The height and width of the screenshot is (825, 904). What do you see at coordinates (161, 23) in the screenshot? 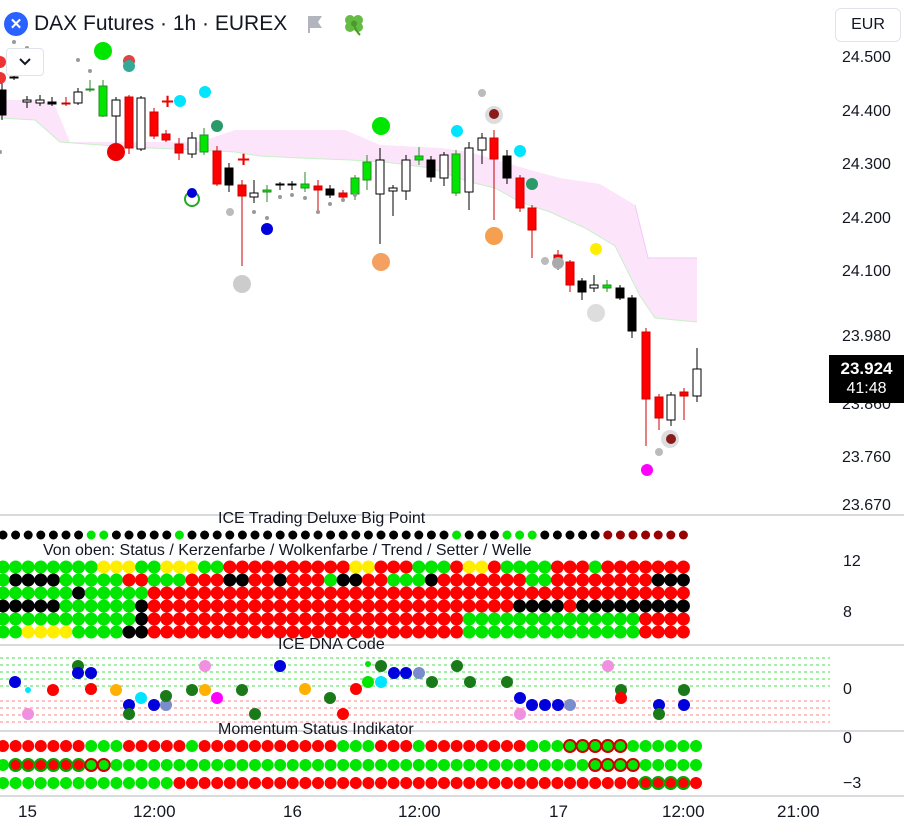
I see `symbol-title: DAX Futures · 1h · EUREX` at bounding box center [161, 23].